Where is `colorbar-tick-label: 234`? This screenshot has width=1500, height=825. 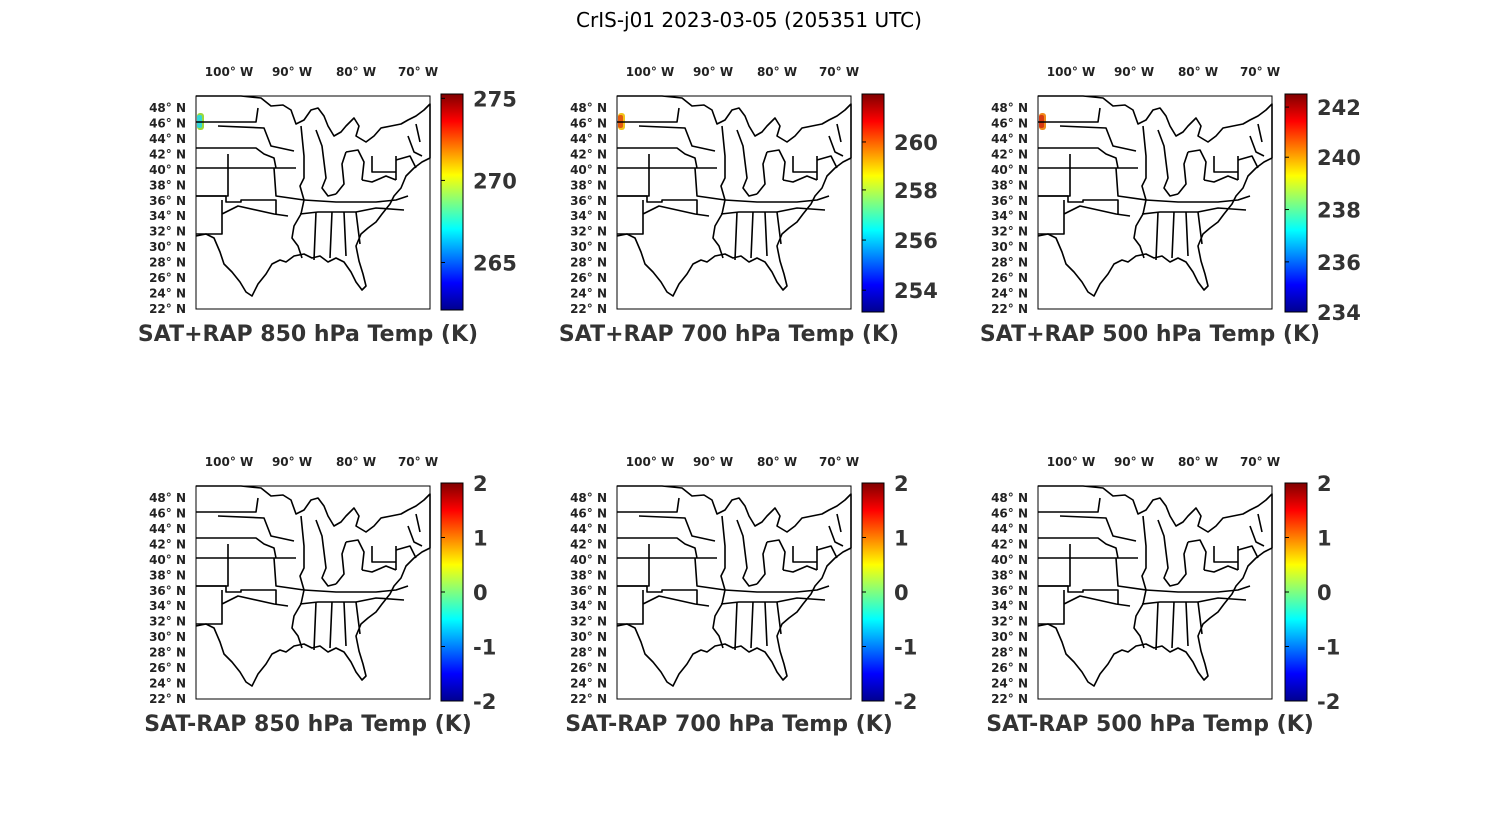
colorbar-tick-label: 234 is located at coordinates (1339, 313).